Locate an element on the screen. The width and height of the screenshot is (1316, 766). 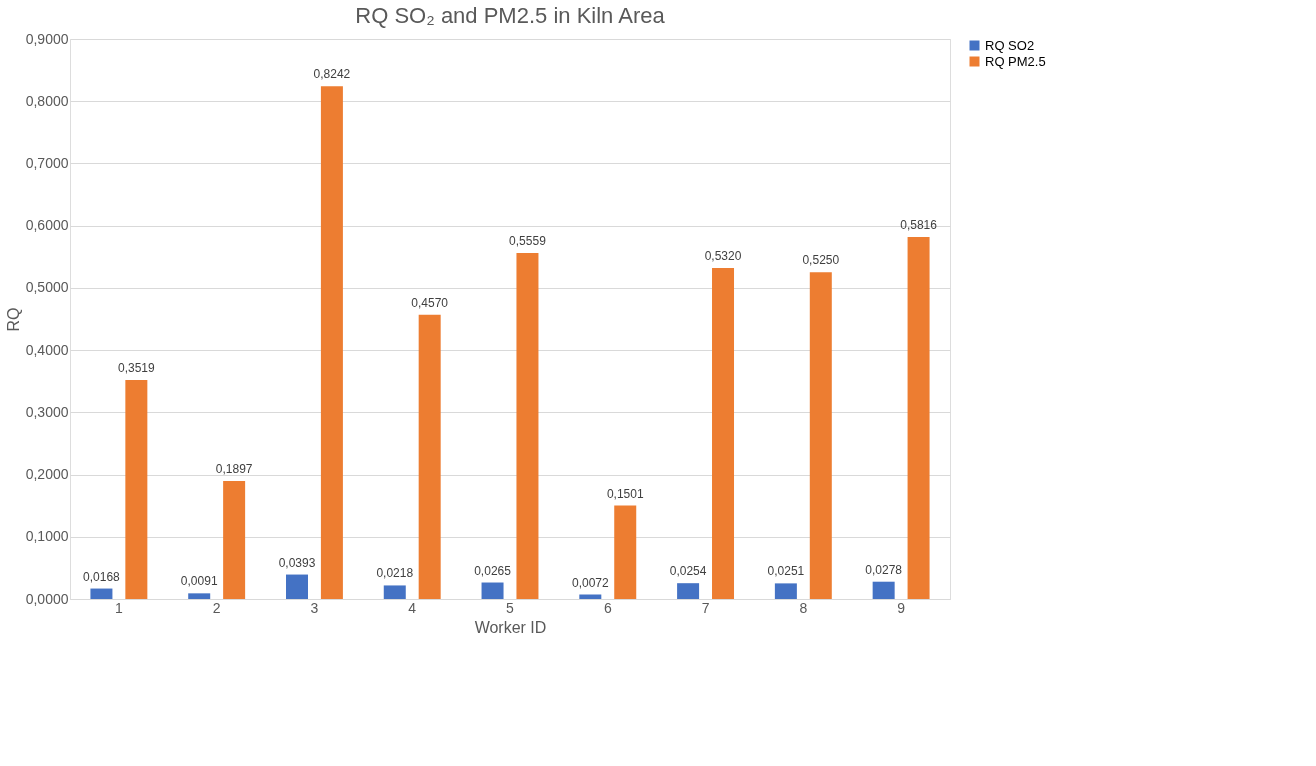
data-label: 0,3519 is located at coordinates (137, 368).